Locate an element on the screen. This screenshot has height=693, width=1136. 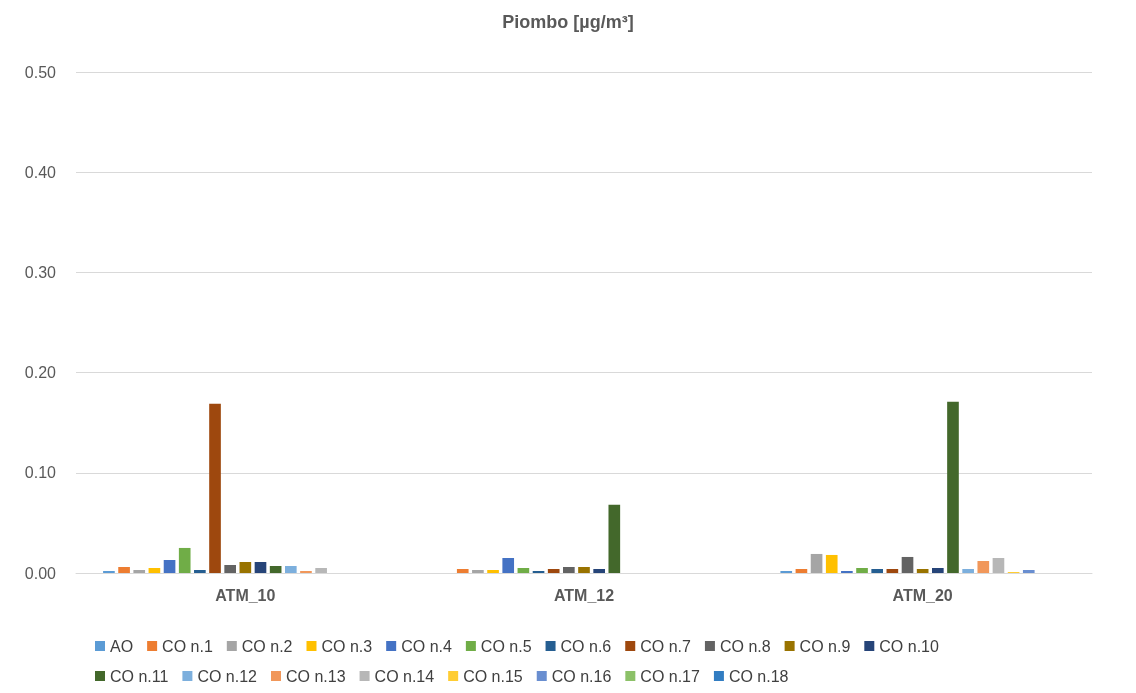
legend-label: CO n.14 is located at coordinates (404, 676).